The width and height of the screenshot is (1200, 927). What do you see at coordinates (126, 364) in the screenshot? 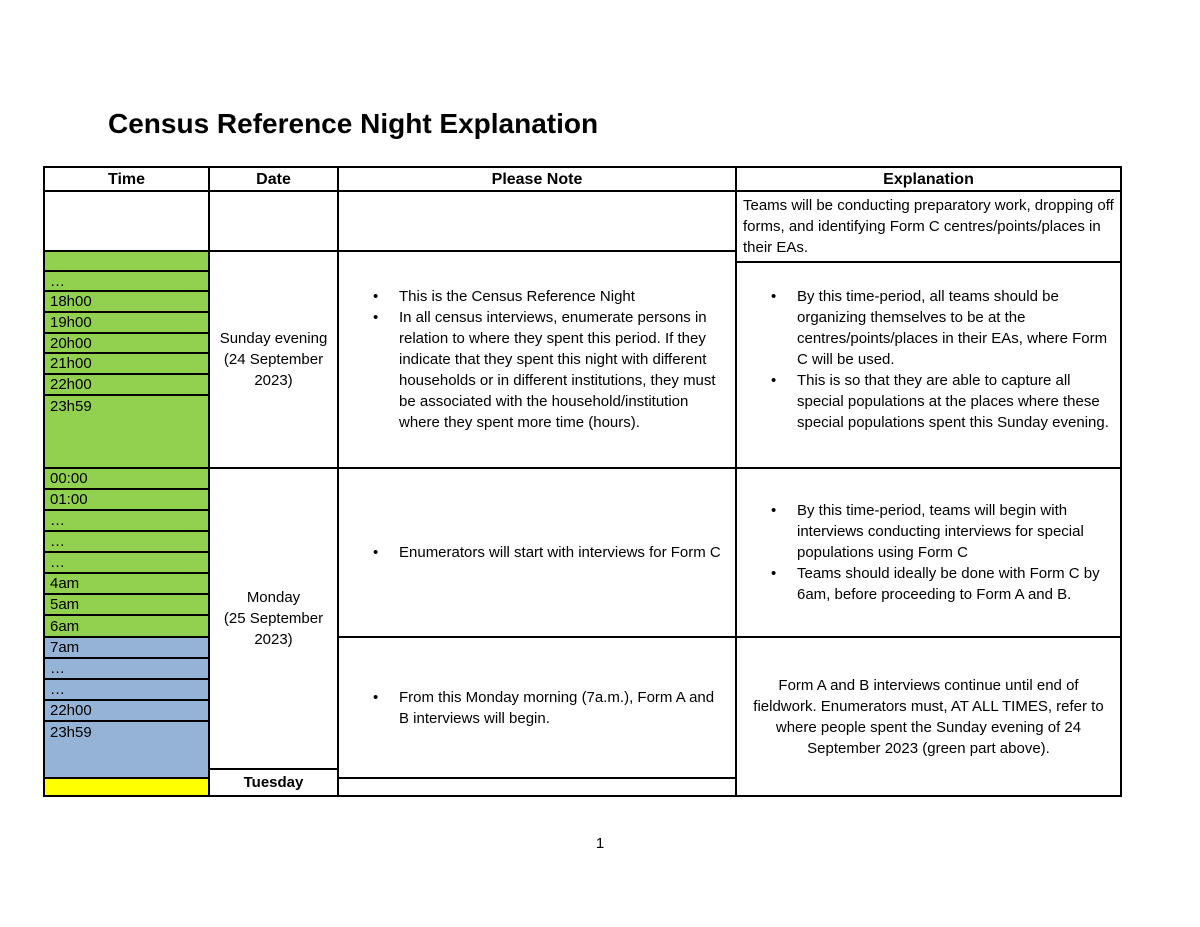
I see `time-cell: 21h00` at bounding box center [126, 364].